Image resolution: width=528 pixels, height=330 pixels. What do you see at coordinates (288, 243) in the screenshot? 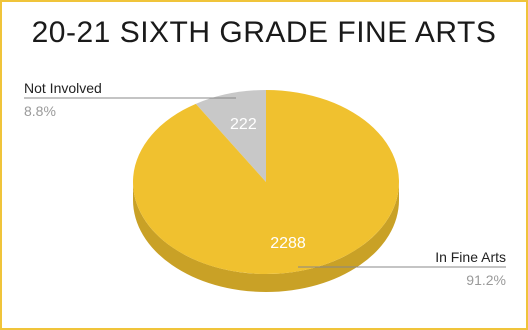
I see `slice-value-in-fine-arts: 2288` at bounding box center [288, 243].